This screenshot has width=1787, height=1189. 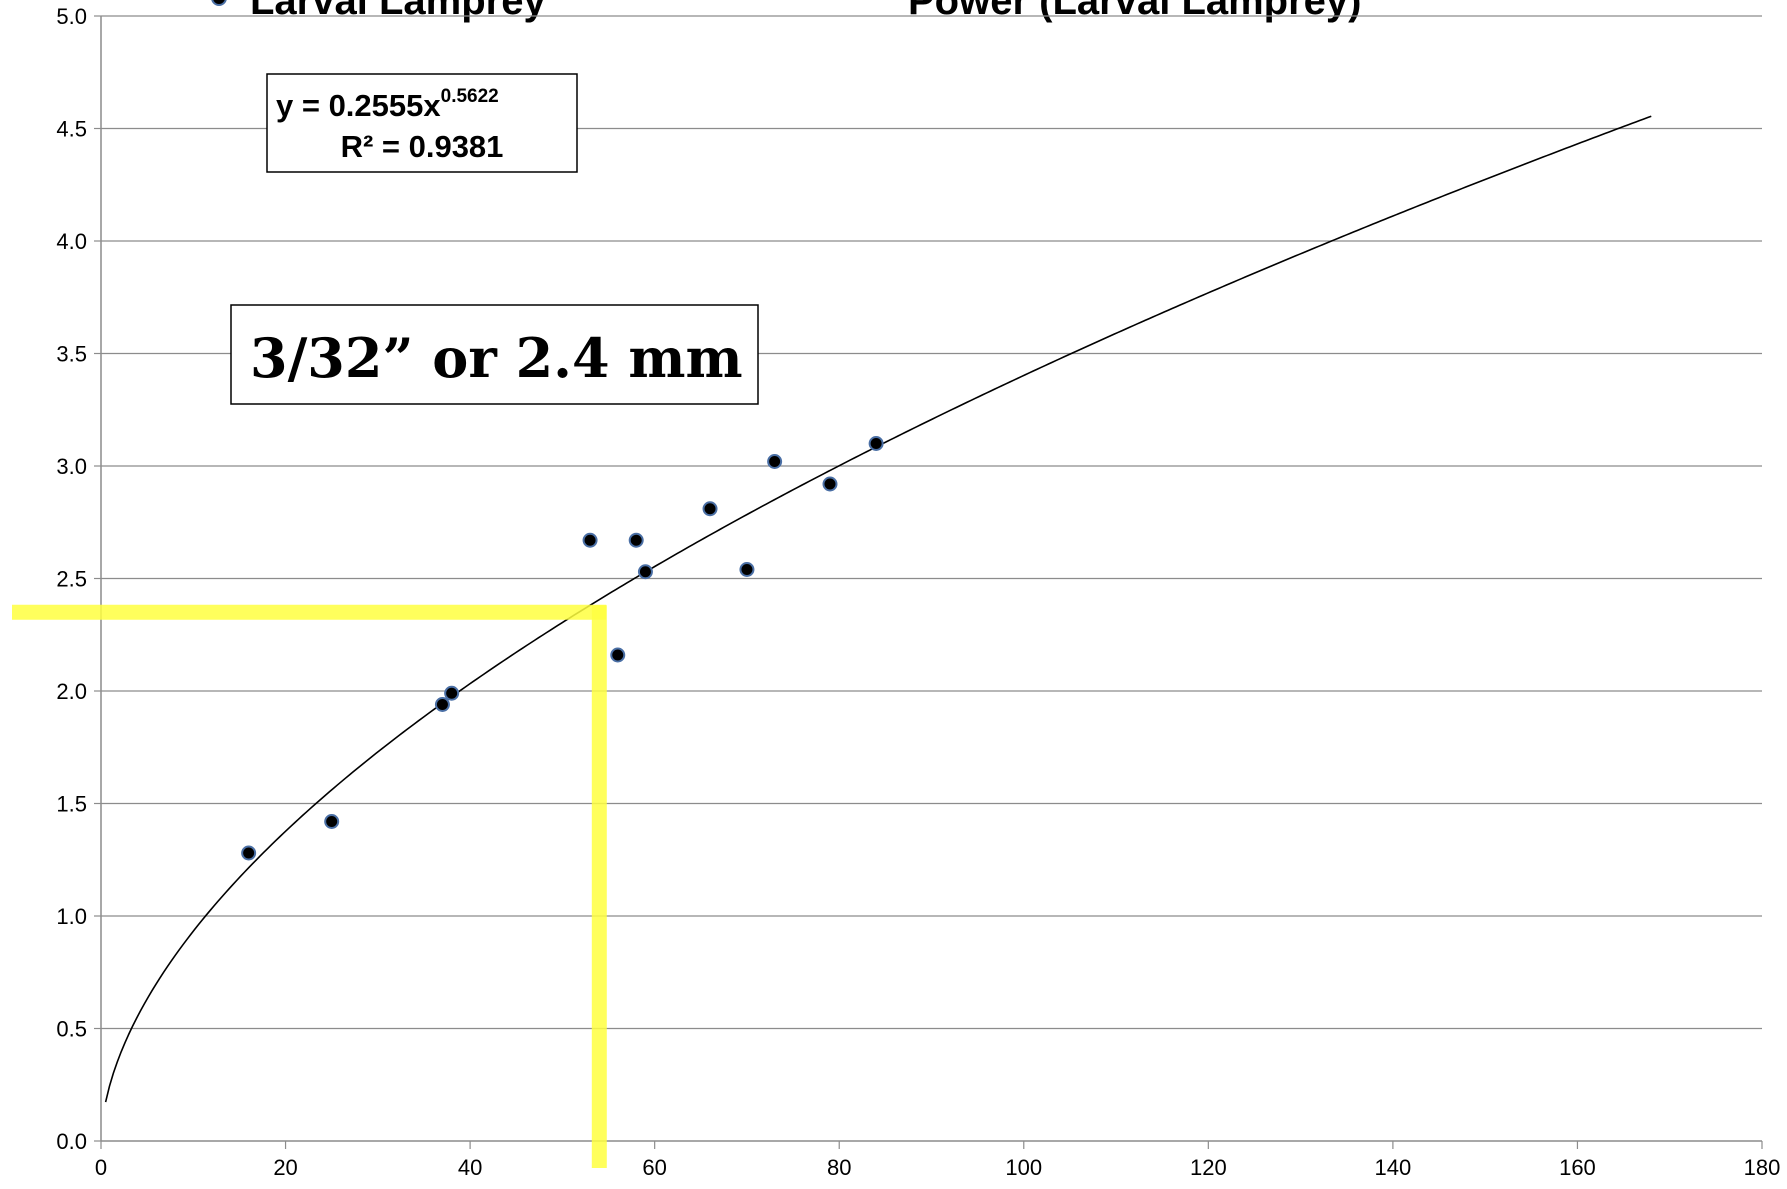 What do you see at coordinates (71, 804) in the screenshot?
I see `y-tick-label: 1.5` at bounding box center [71, 804].